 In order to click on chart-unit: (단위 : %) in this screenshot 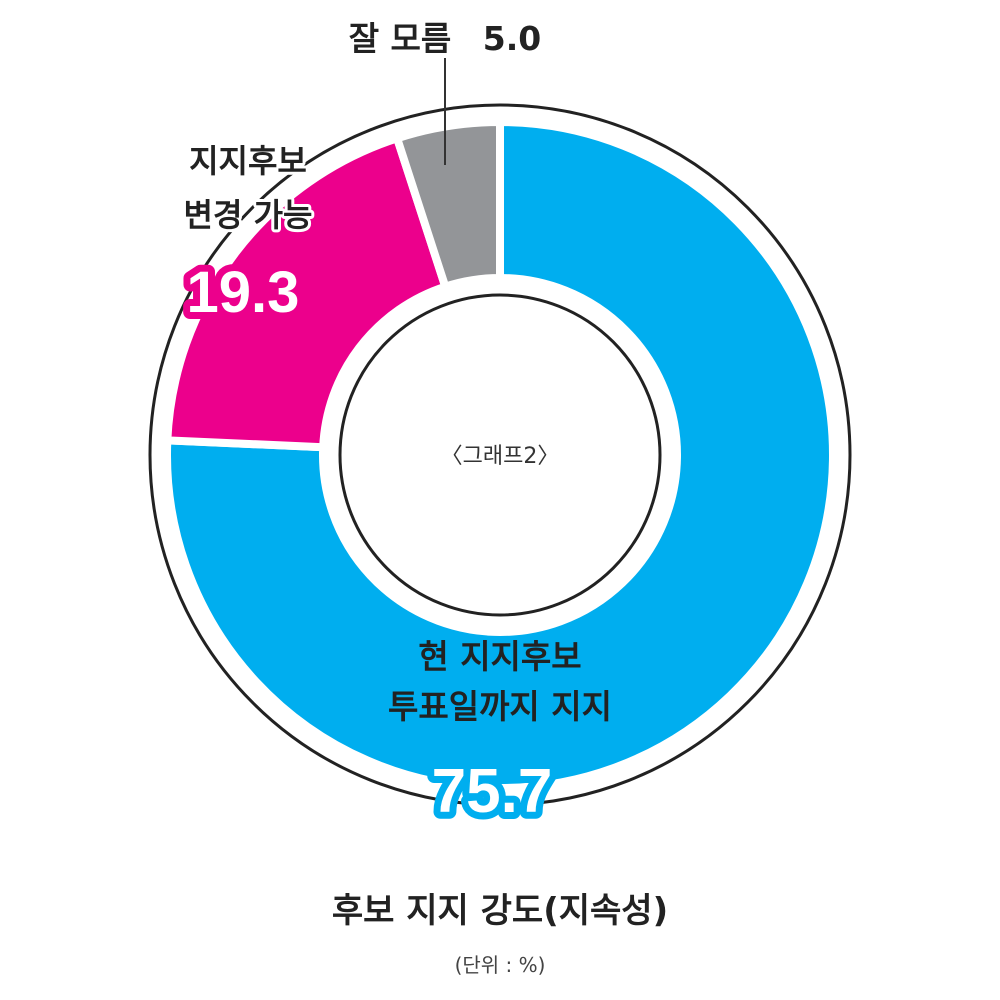, I will do `click(500, 965)`.